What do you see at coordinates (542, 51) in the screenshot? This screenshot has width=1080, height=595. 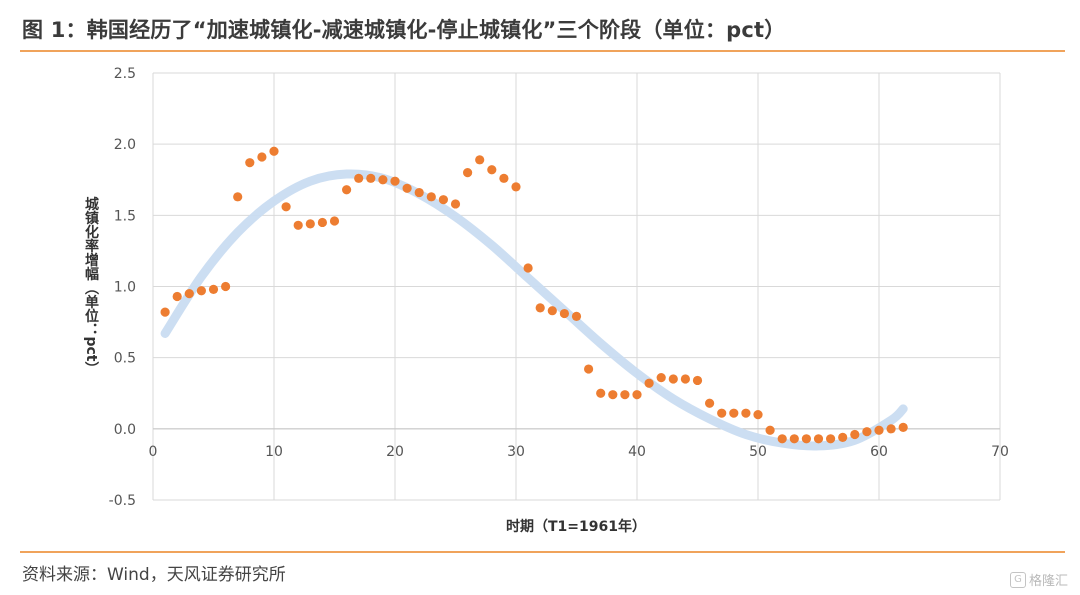 I see `top-divider` at bounding box center [542, 51].